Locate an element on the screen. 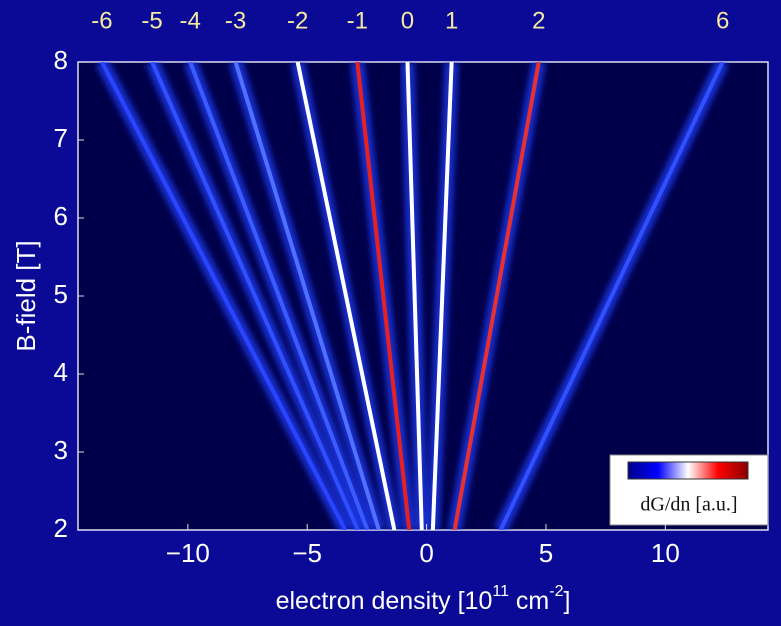 The image size is (781, 626). top-axis-label: 0 is located at coordinates (407, 20).